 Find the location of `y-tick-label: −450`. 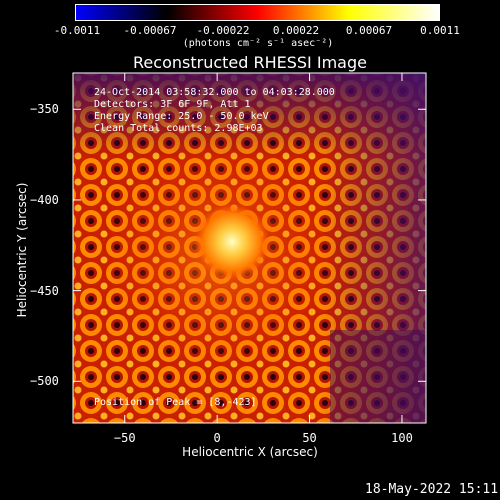

y-tick-label: −450 is located at coordinates (44, 290).